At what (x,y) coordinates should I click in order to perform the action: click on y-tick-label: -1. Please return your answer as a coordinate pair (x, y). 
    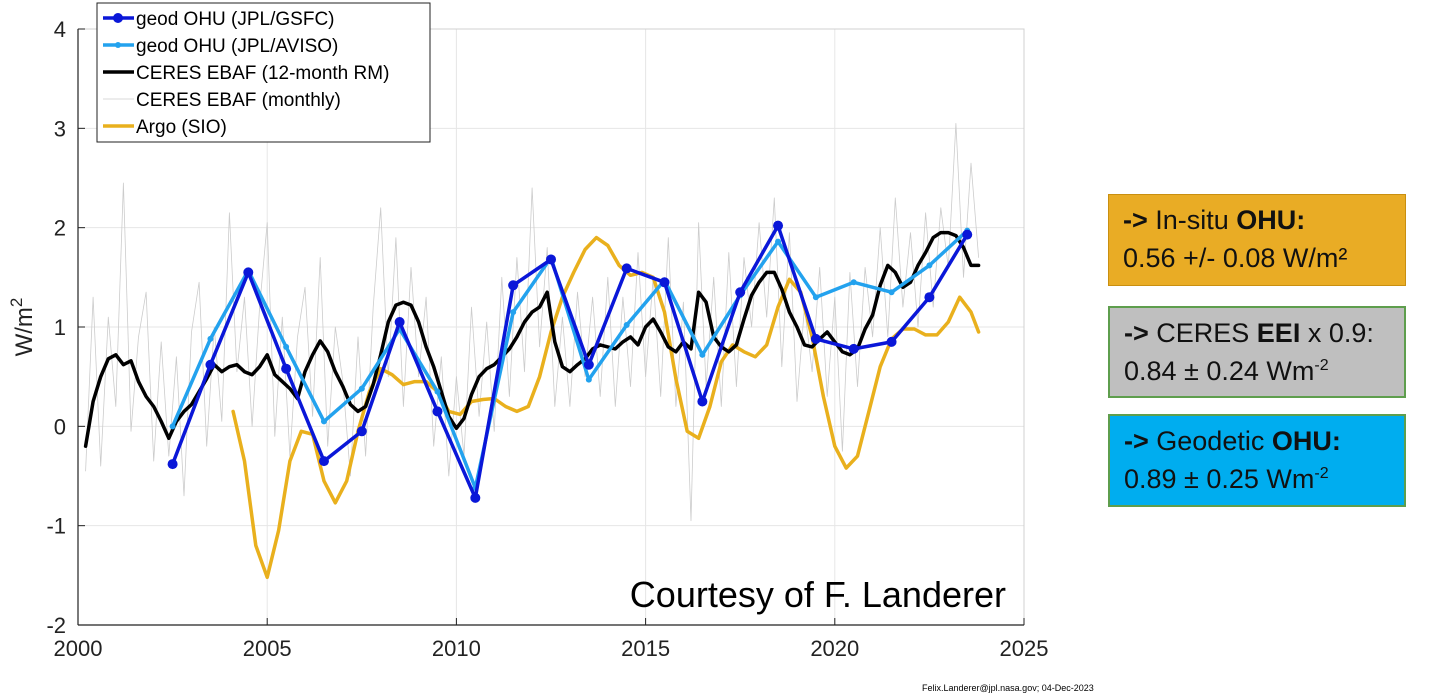
    Looking at the image, I should click on (56, 526).